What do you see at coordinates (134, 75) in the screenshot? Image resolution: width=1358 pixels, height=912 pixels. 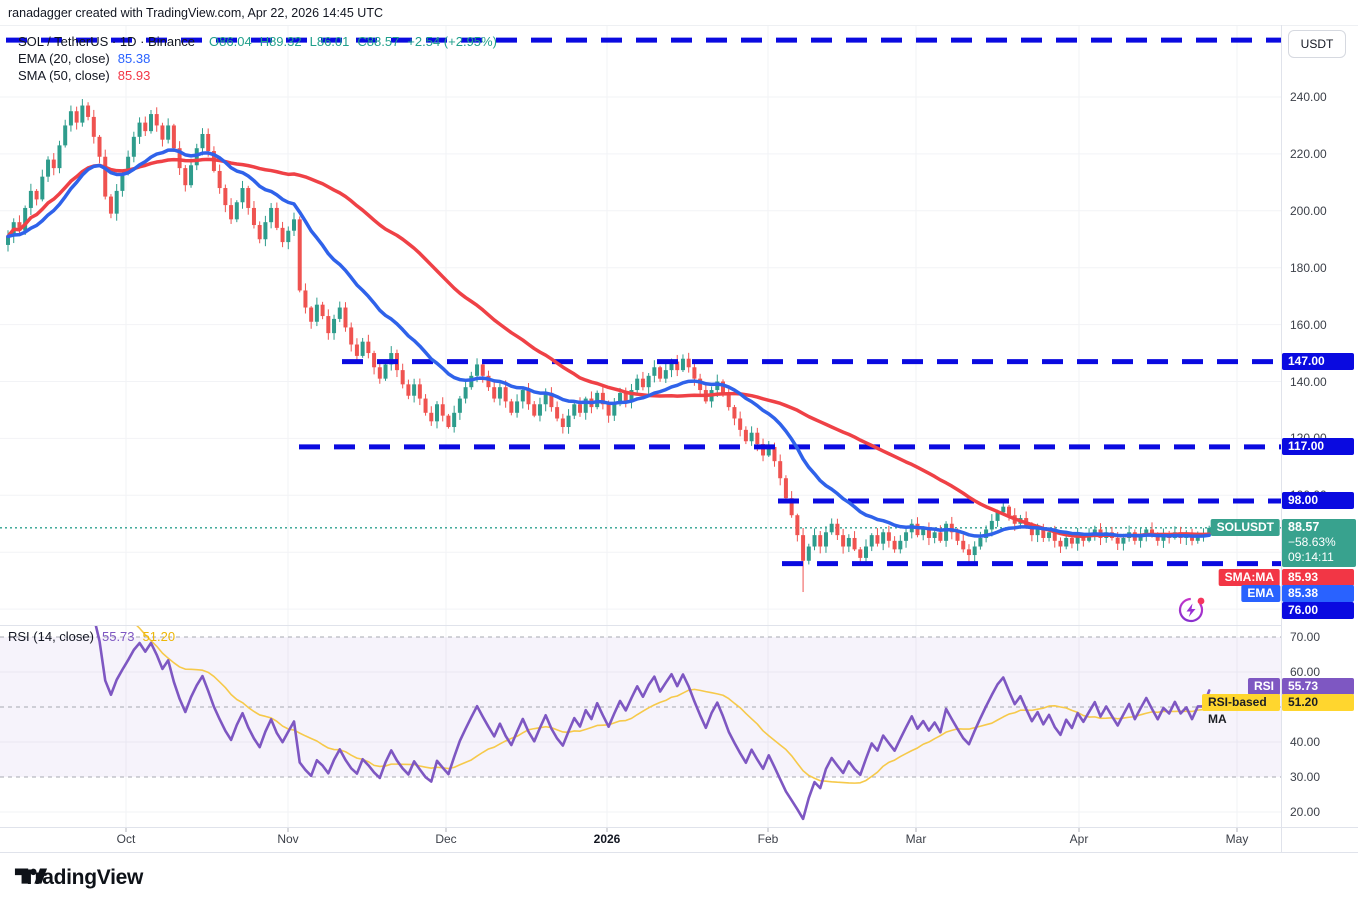 I see `sma-legend-value: 85.93` at bounding box center [134, 75].